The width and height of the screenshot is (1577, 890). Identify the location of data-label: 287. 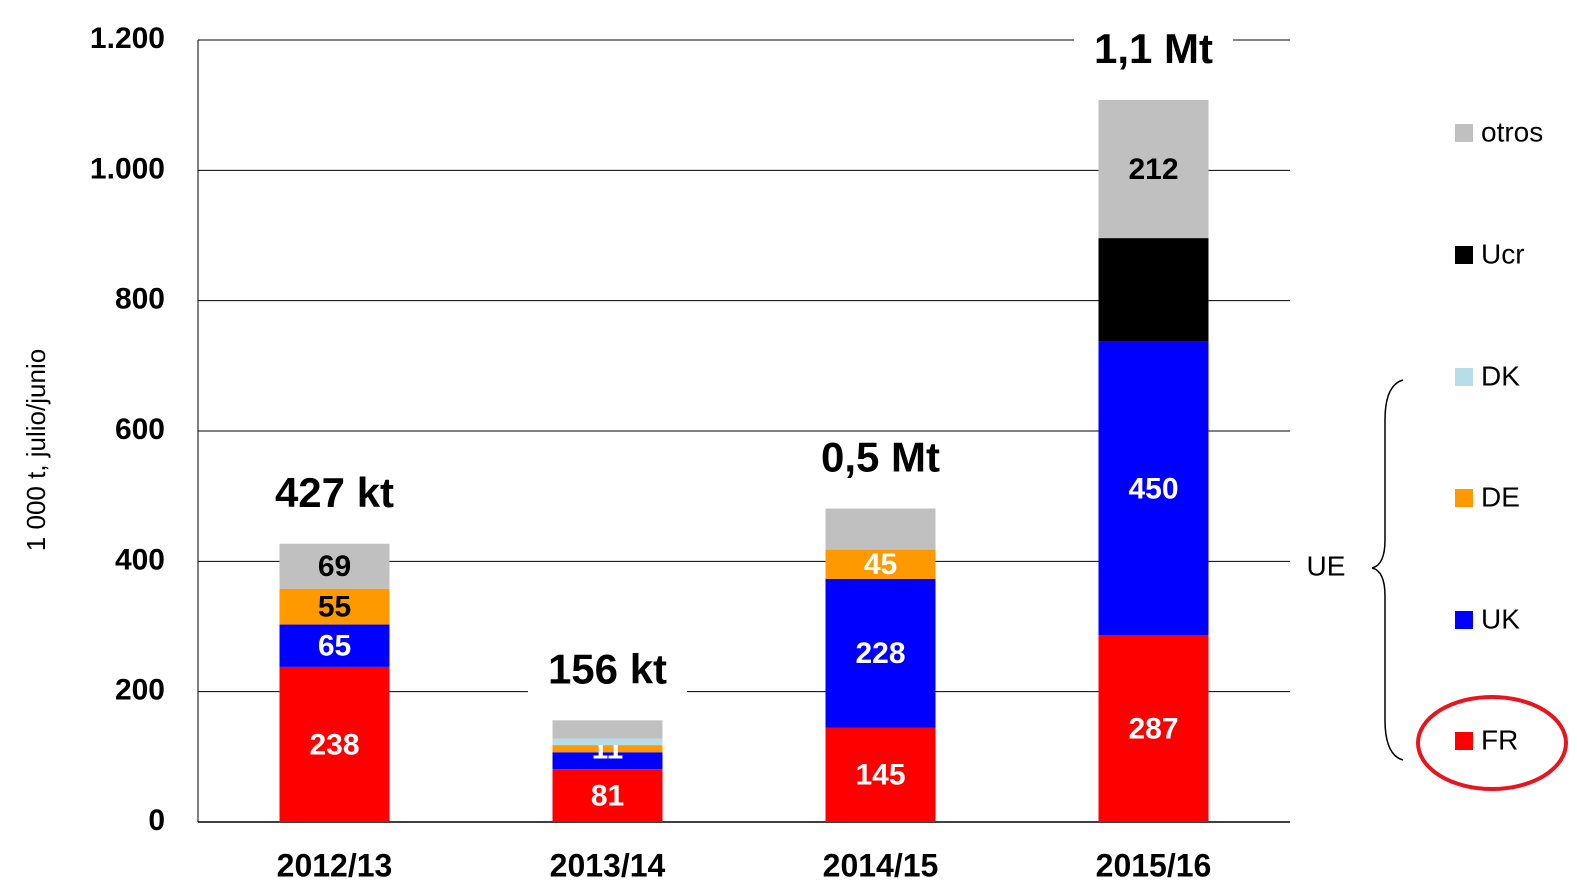
(1153, 728).